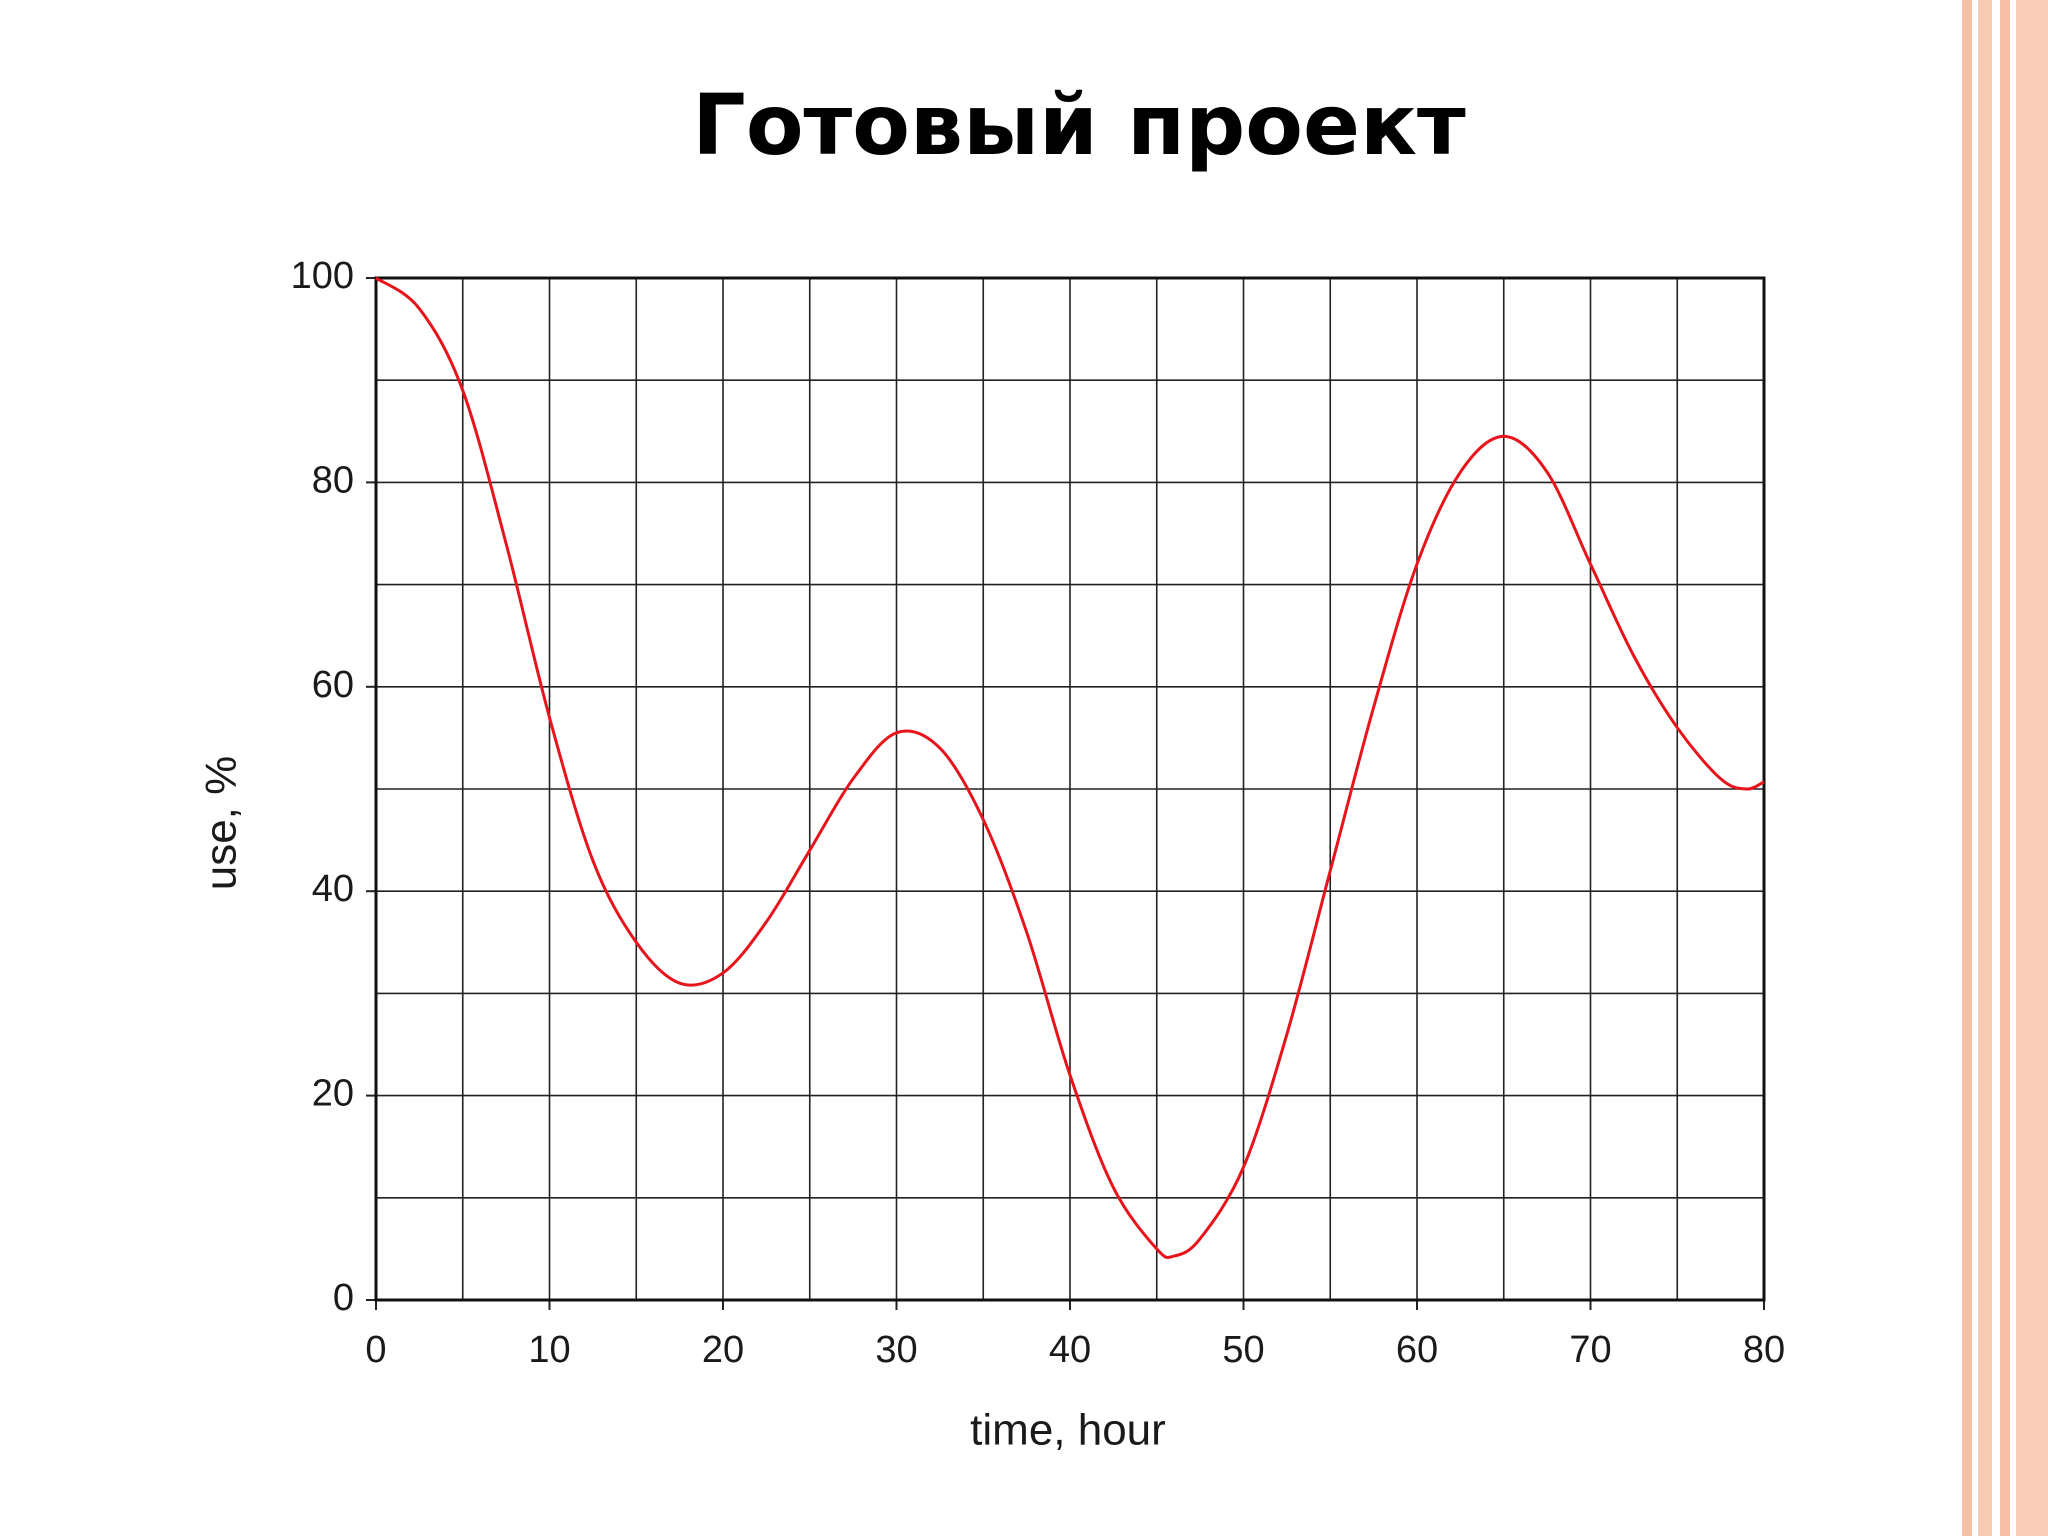 The image size is (2048, 1536). What do you see at coordinates (333, 1094) in the screenshot?
I see `y-tick-label: 20` at bounding box center [333, 1094].